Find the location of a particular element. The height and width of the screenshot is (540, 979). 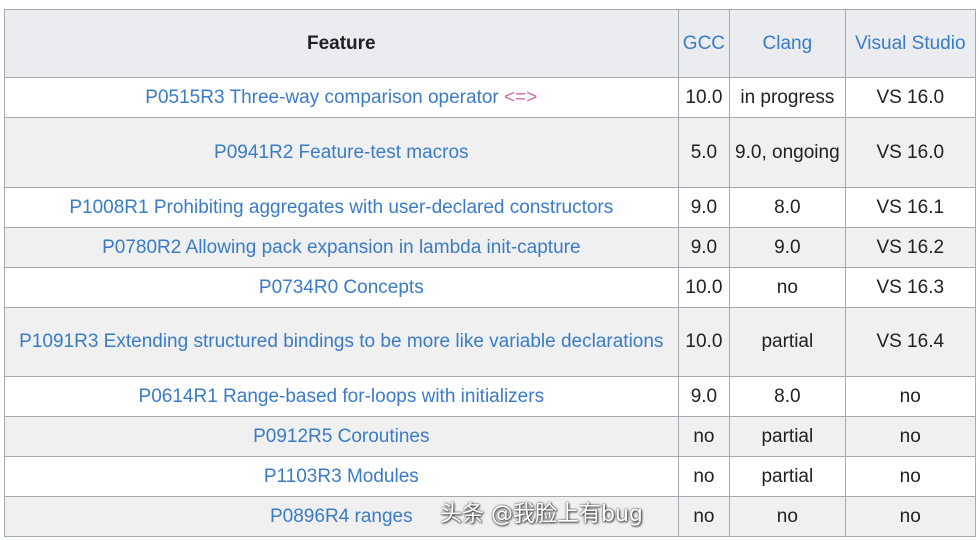

header-gcc: GCC is located at coordinates (704, 43).